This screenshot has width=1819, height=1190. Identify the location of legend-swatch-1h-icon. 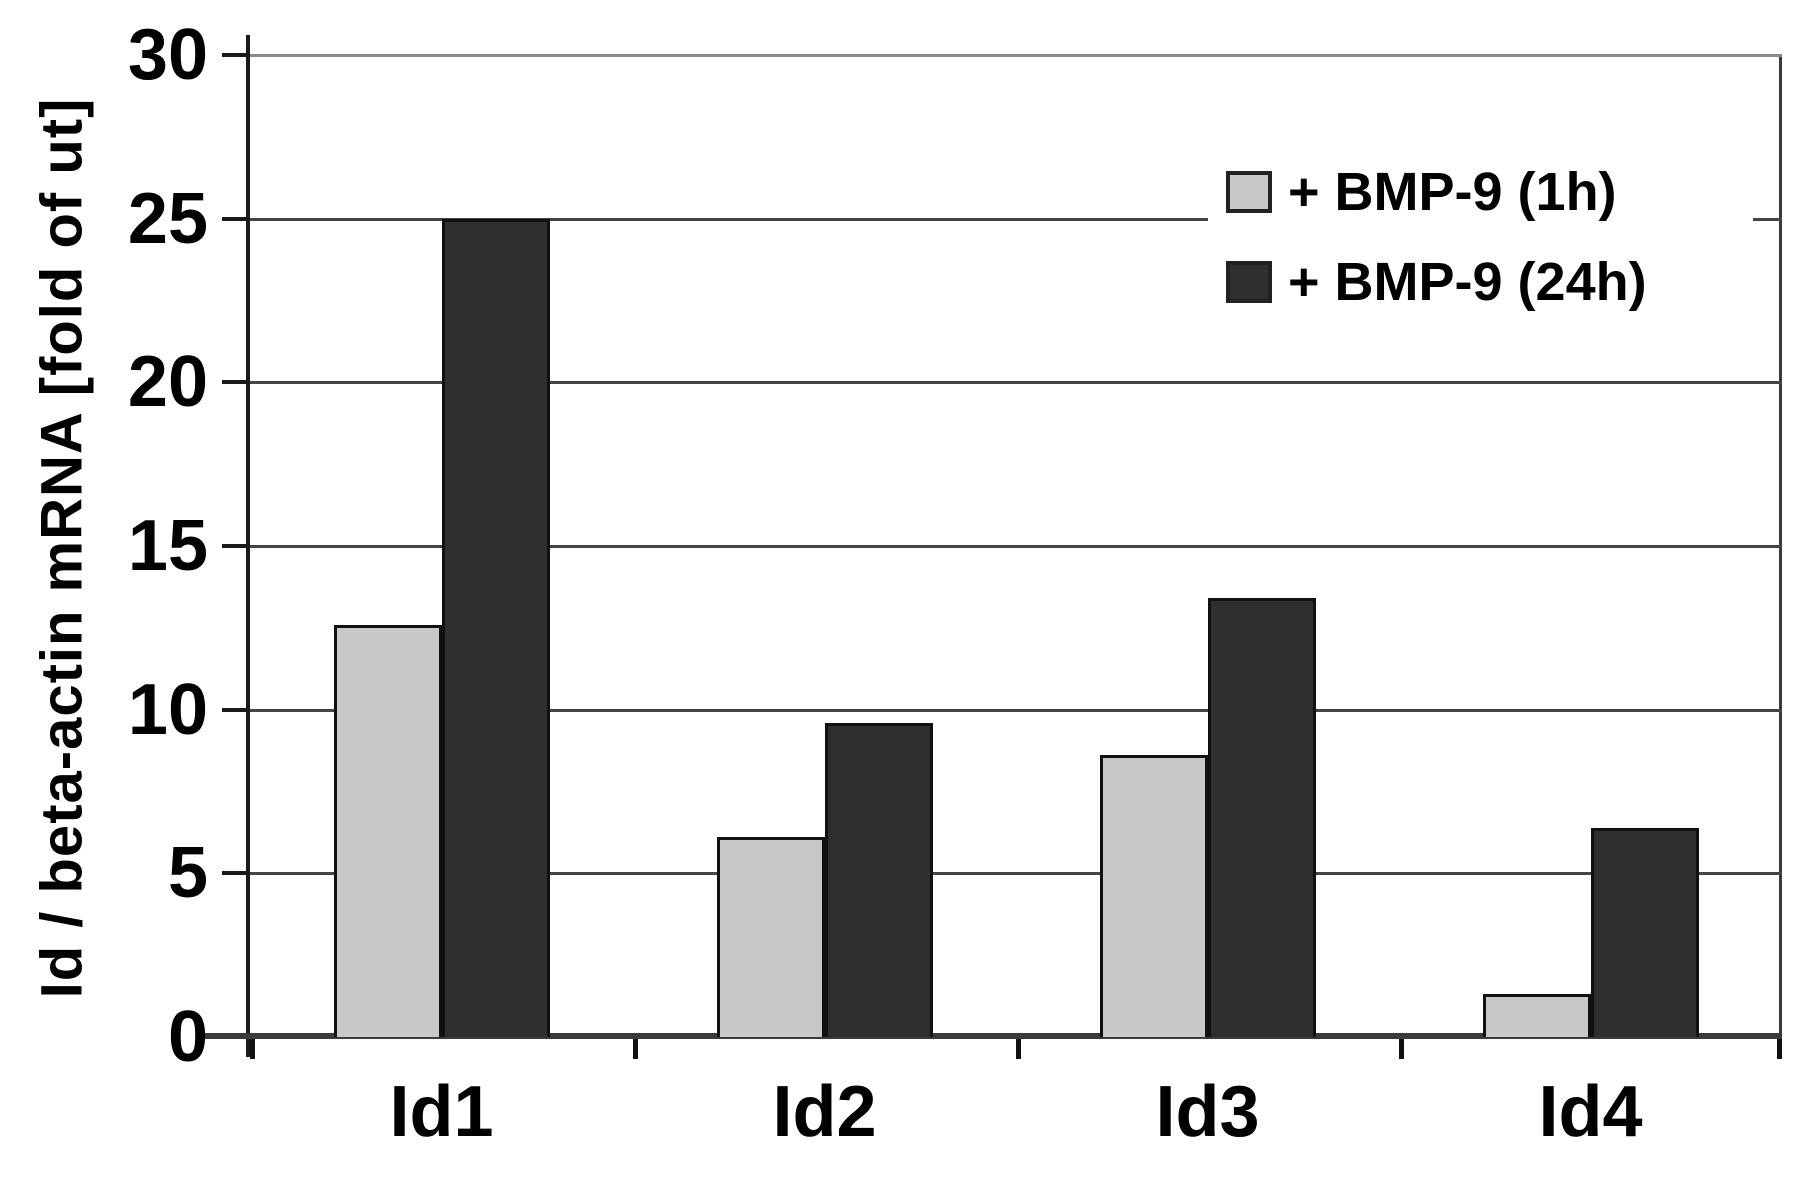
(1249, 192).